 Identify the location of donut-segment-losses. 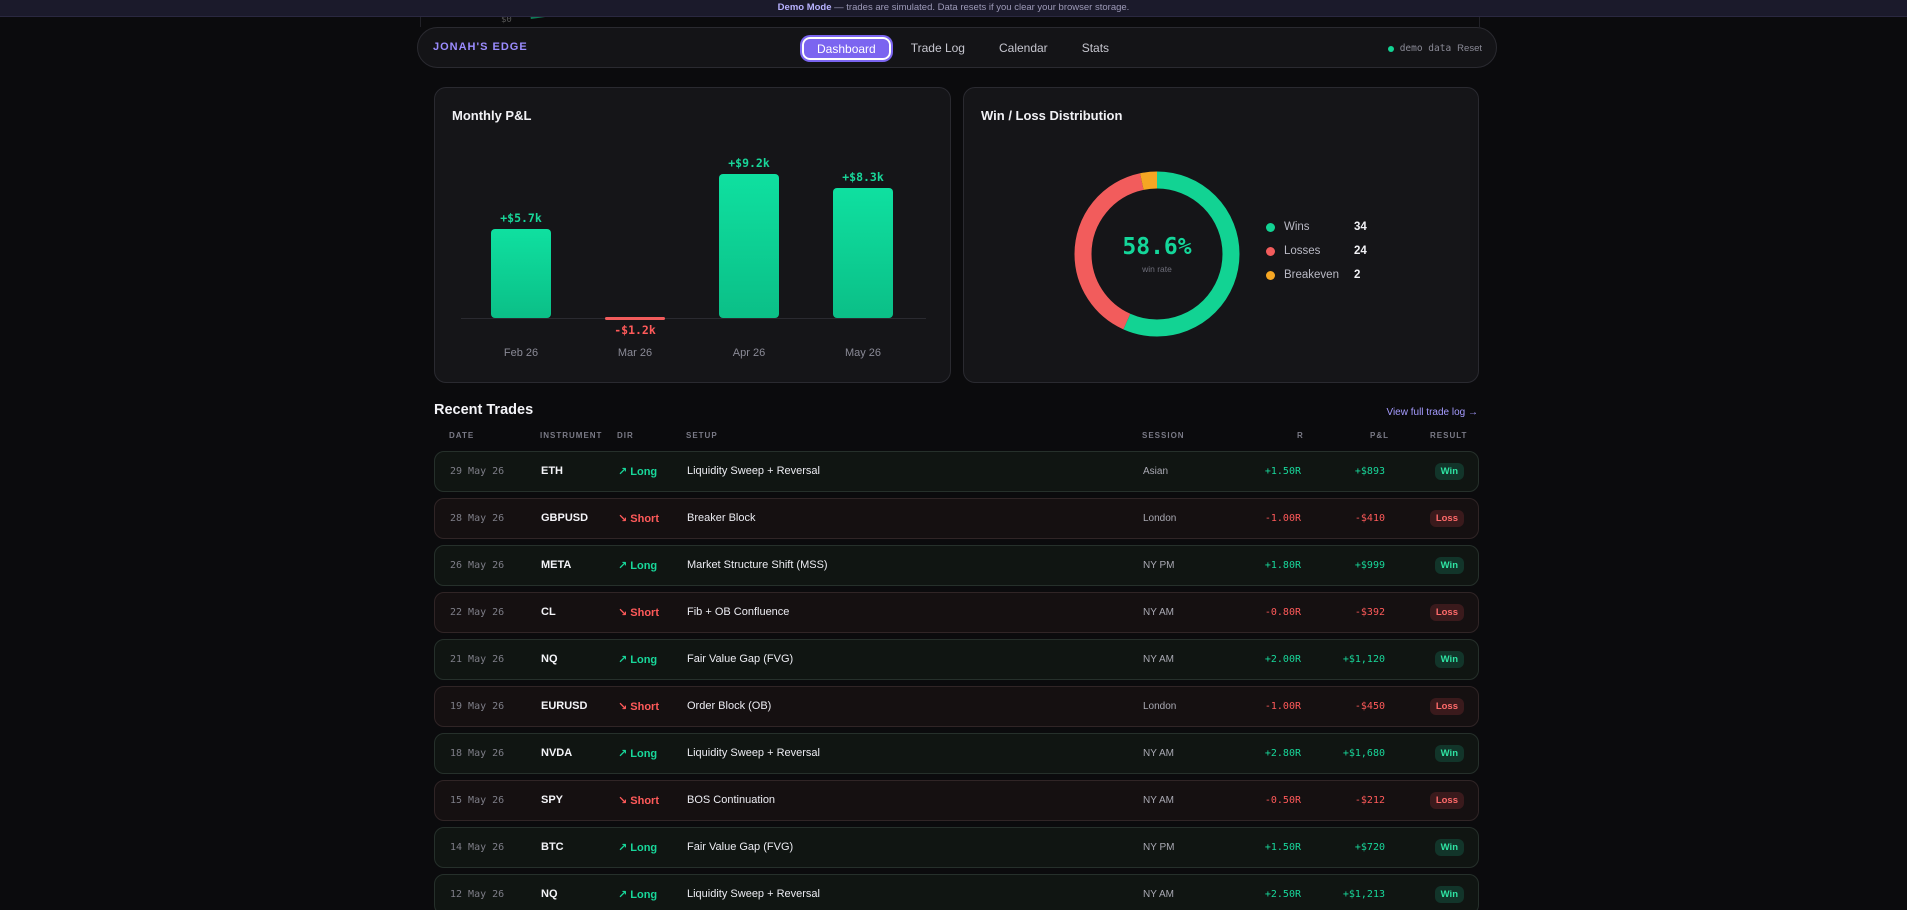
(1157, 254).